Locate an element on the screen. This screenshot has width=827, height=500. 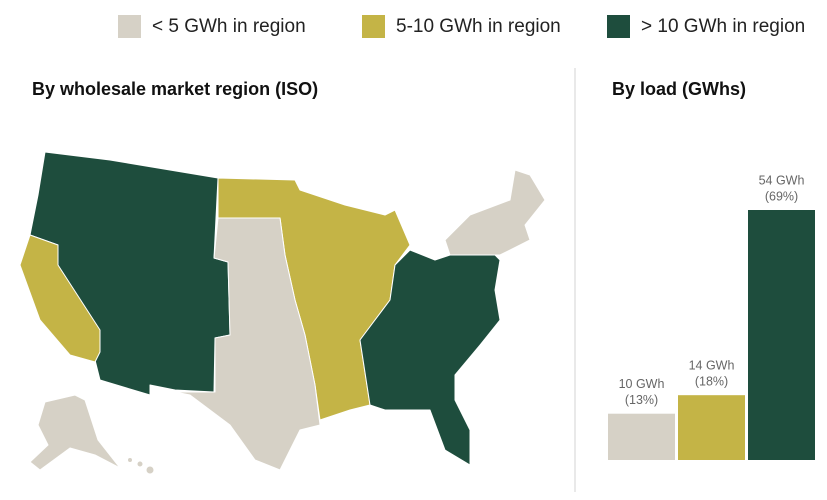
map-region-california is located at coordinates (60, 298).